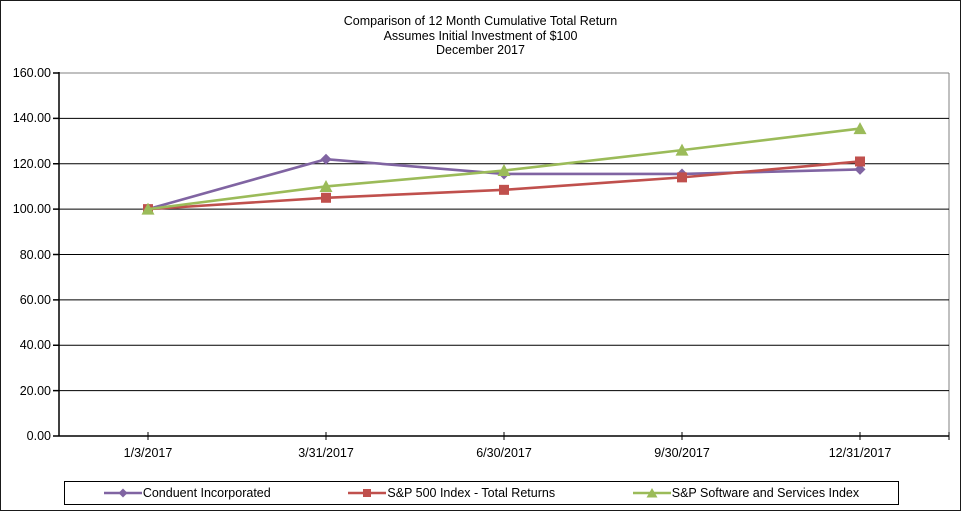 This screenshot has height=511, width=961. Describe the element at coordinates (31, 118) in the screenshot. I see `y-axis-tick-label: 140.00` at that location.